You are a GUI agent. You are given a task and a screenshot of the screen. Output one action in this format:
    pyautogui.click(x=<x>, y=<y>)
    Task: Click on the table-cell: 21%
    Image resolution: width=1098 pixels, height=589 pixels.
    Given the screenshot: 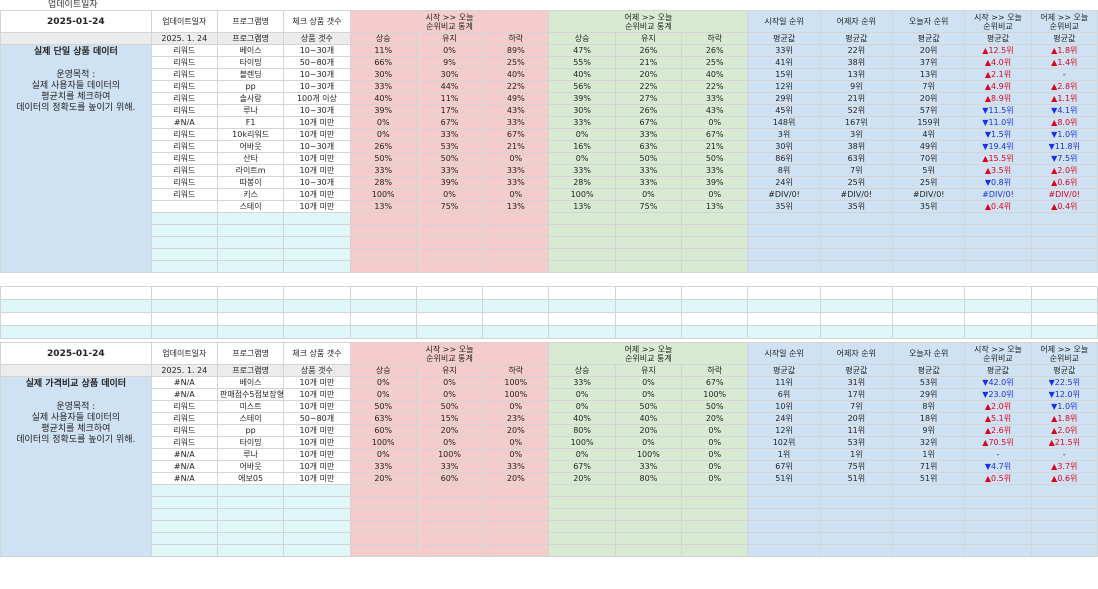 What is the action you would take?
    pyautogui.click(x=715, y=146)
    